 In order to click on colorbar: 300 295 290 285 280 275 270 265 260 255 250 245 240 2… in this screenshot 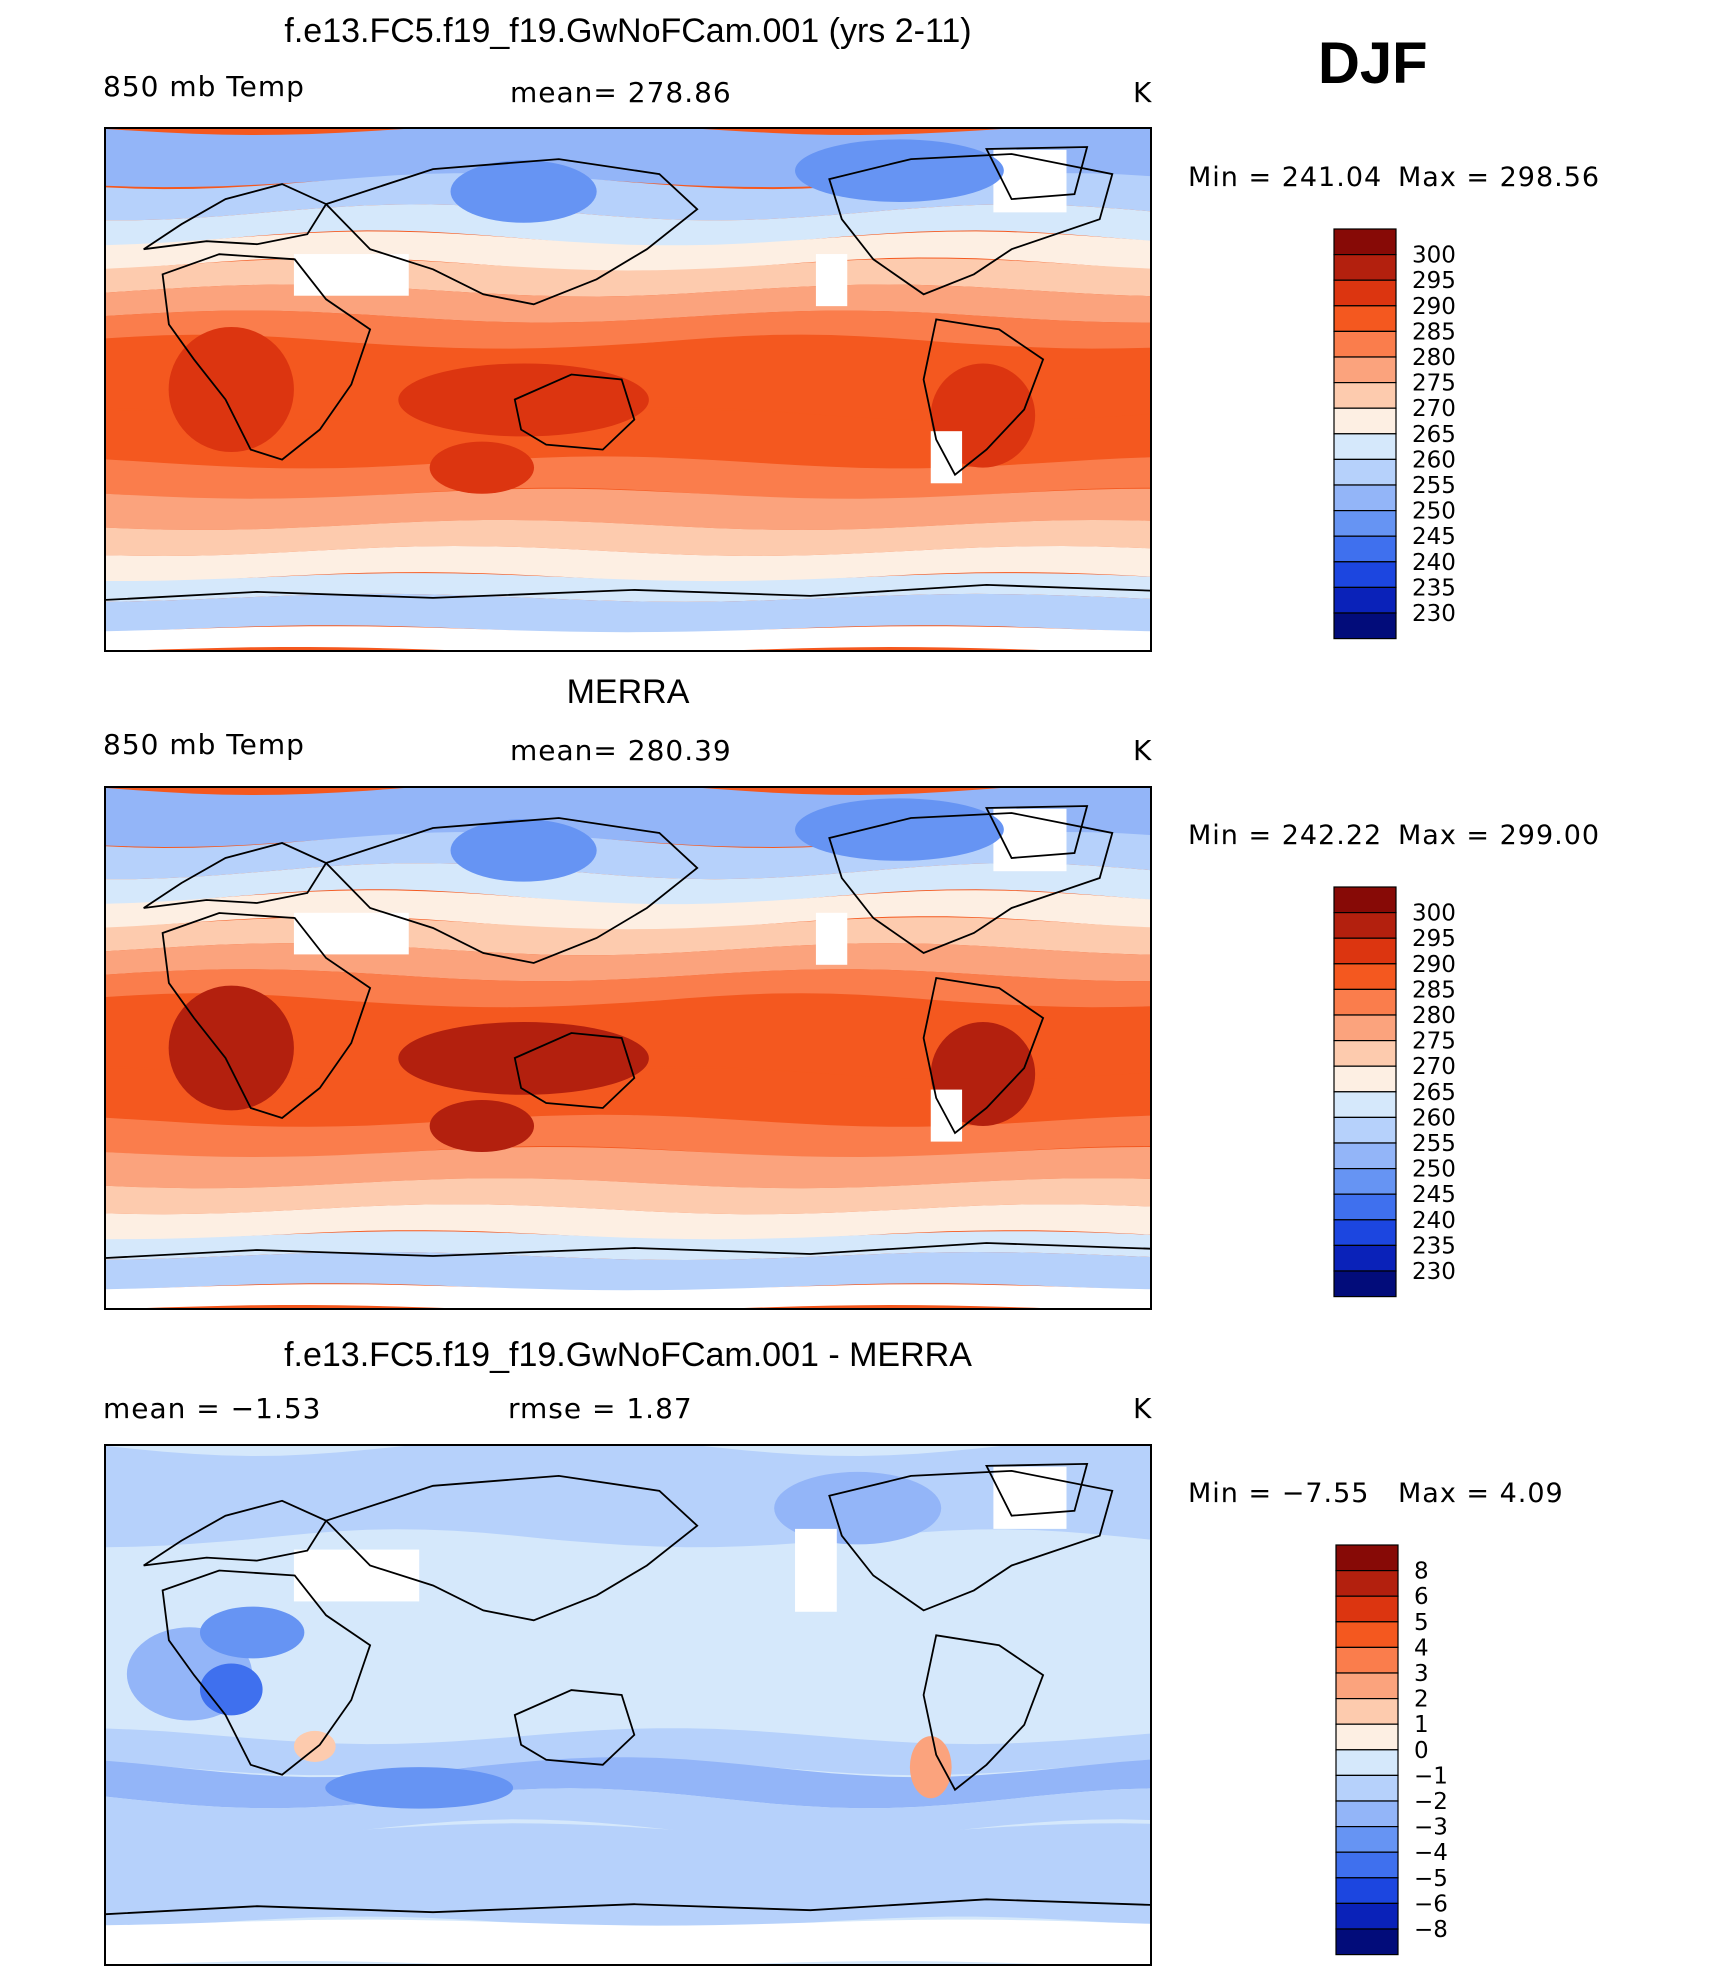, I will do `click(1433, 1094)`.